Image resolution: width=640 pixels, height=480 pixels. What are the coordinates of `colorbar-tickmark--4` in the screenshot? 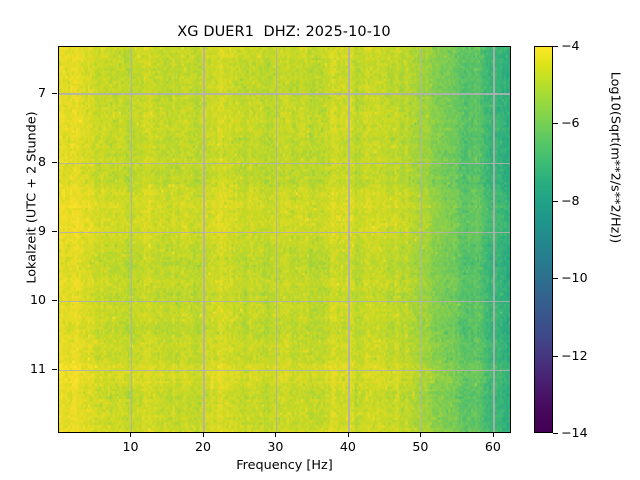 It's located at (555, 46).